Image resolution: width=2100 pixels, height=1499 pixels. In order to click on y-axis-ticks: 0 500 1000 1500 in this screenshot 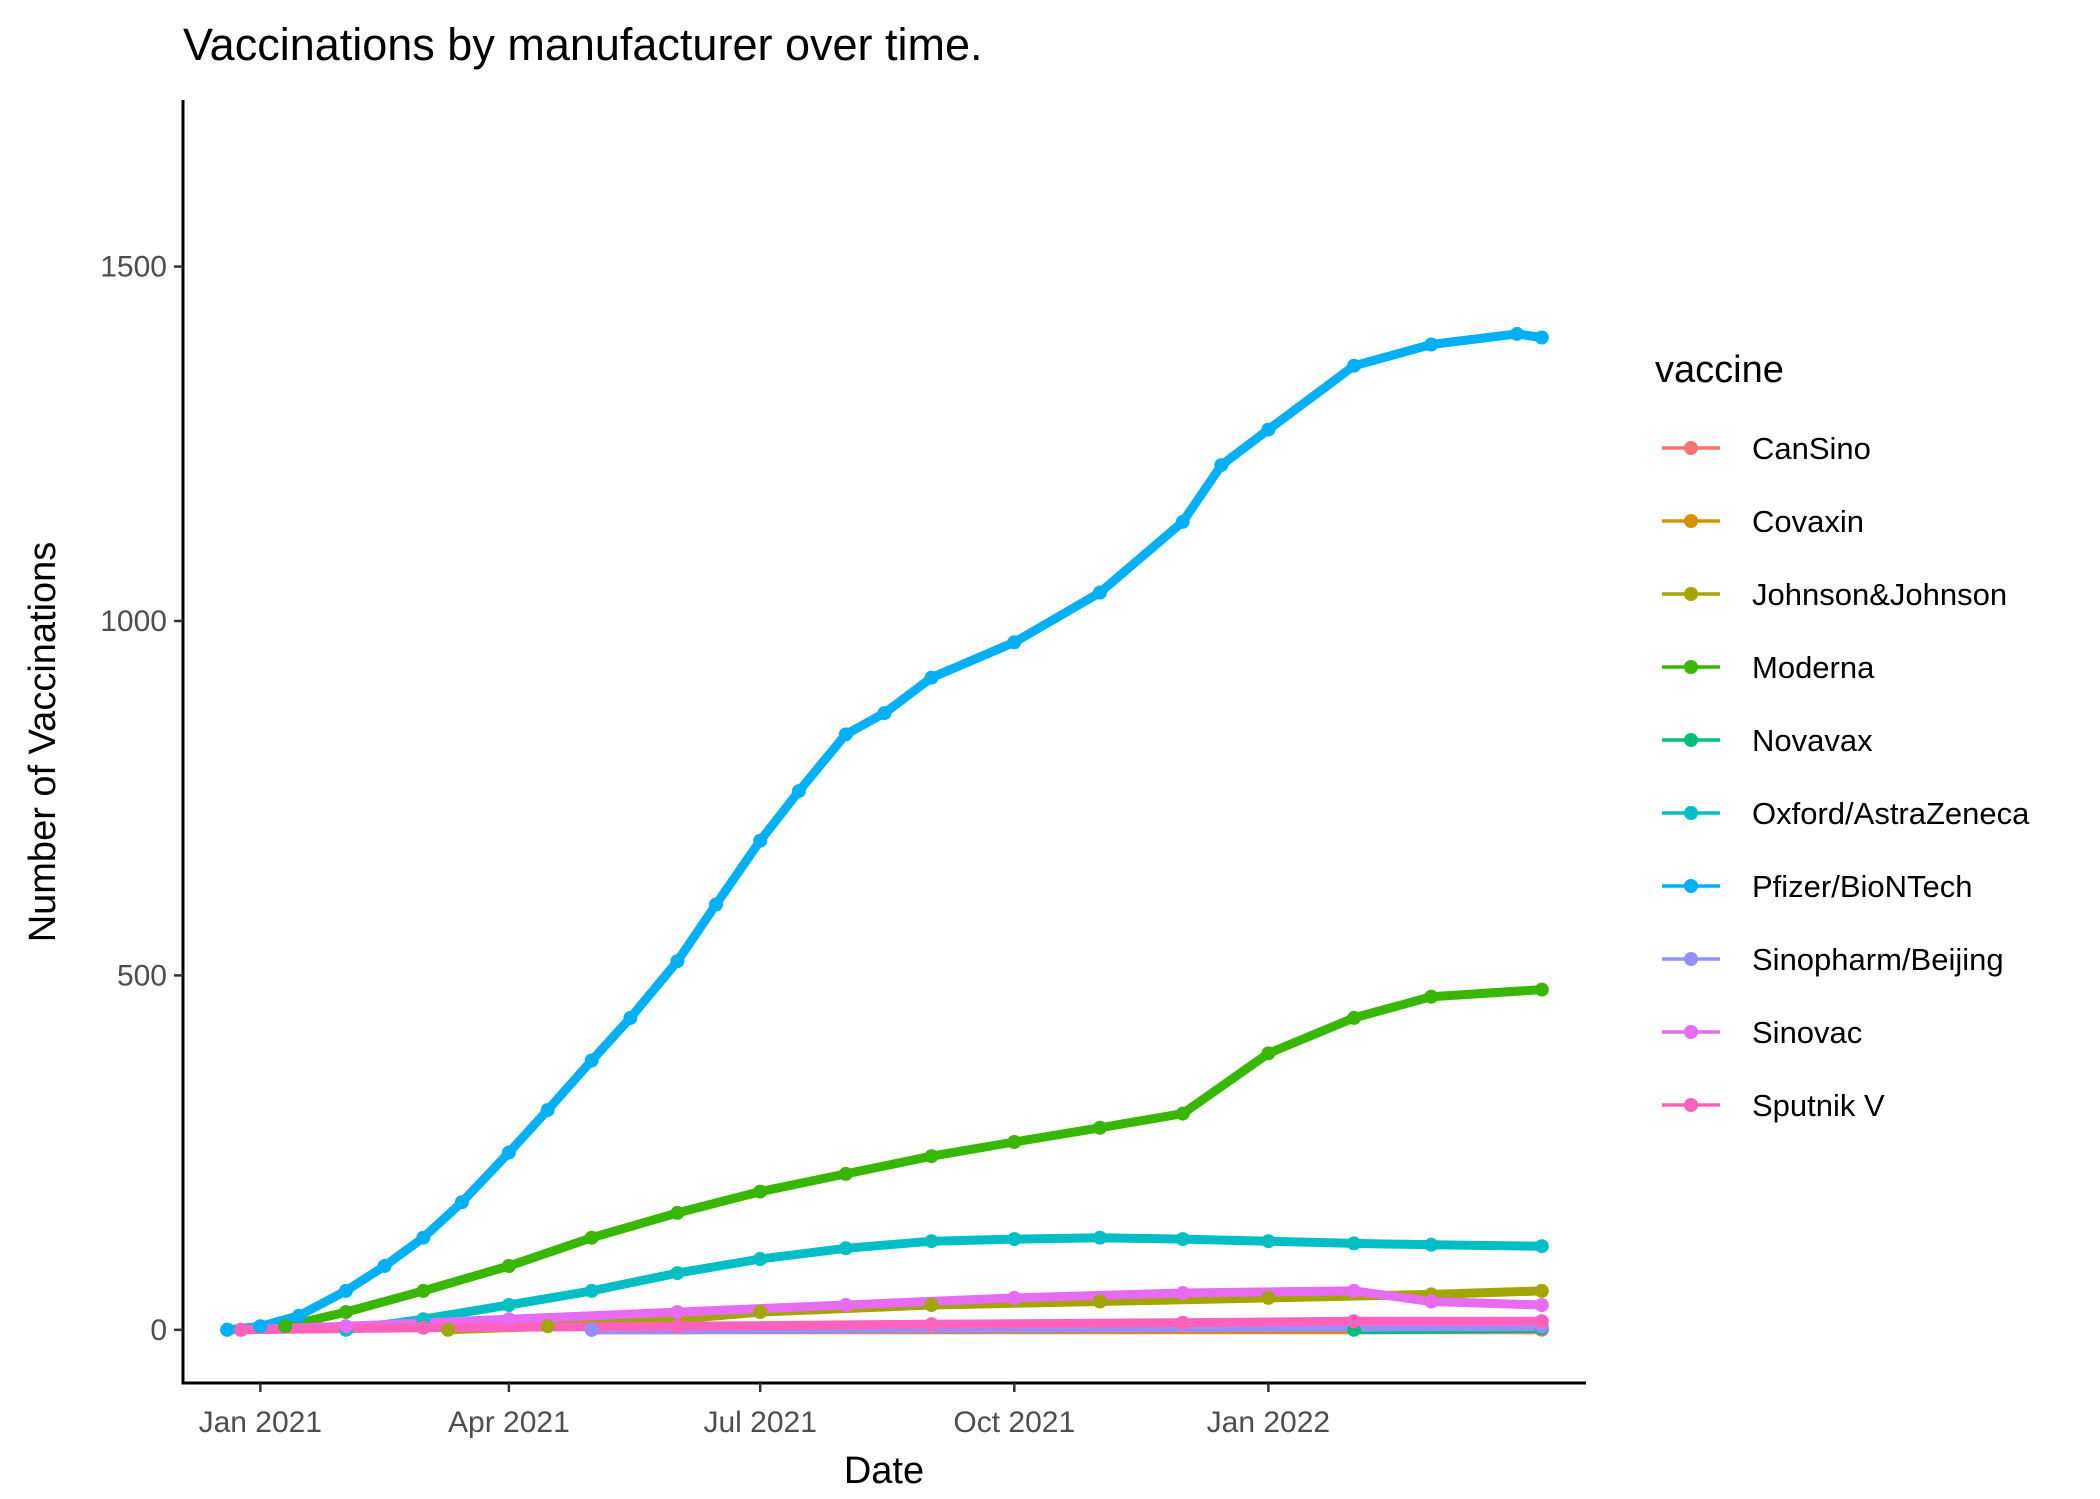, I will do `click(141, 799)`.